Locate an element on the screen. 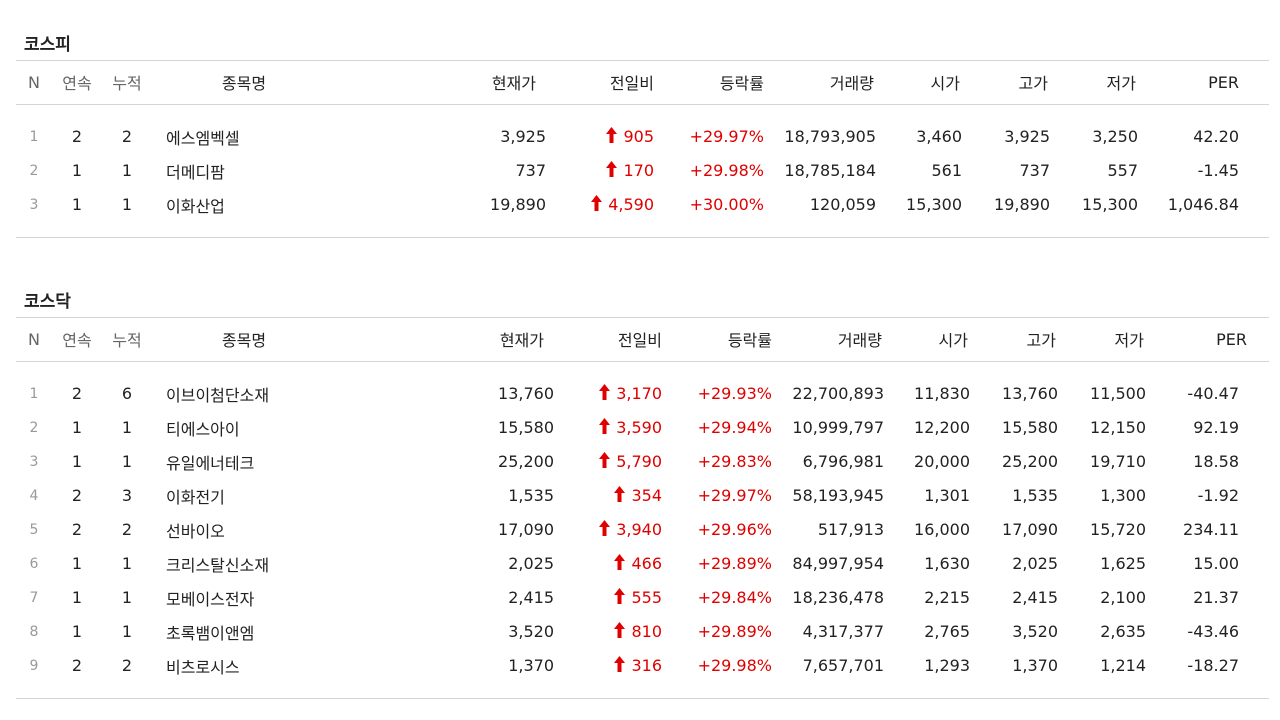  low-price: 15,300 is located at coordinates (1100, 205).